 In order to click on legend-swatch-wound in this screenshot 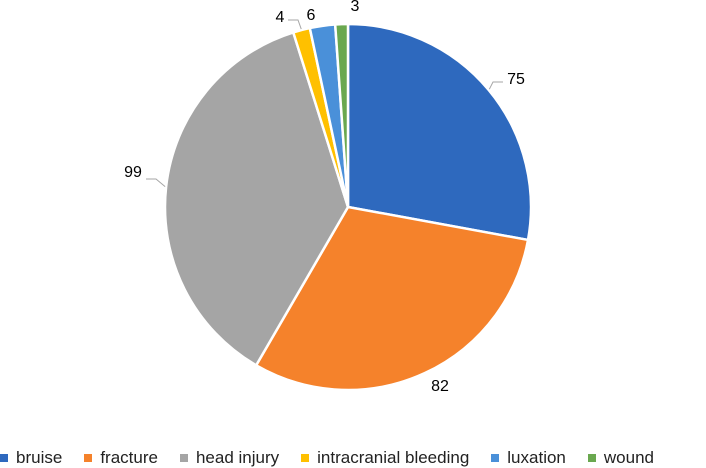, I will do `click(591, 458)`.